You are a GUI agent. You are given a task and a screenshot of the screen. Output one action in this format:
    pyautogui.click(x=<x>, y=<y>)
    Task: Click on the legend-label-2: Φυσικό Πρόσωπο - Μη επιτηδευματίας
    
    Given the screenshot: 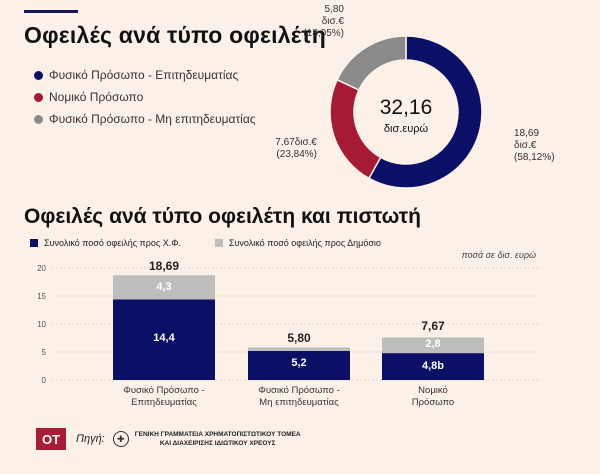 What is the action you would take?
    pyautogui.click(x=152, y=119)
    